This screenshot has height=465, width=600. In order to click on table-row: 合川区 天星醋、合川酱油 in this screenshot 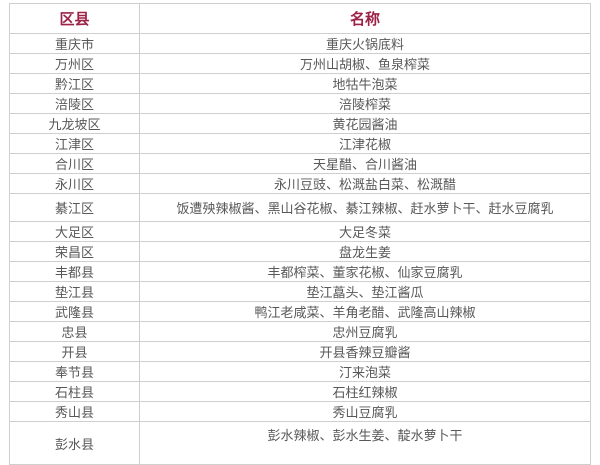, I will do `click(300, 163)`.